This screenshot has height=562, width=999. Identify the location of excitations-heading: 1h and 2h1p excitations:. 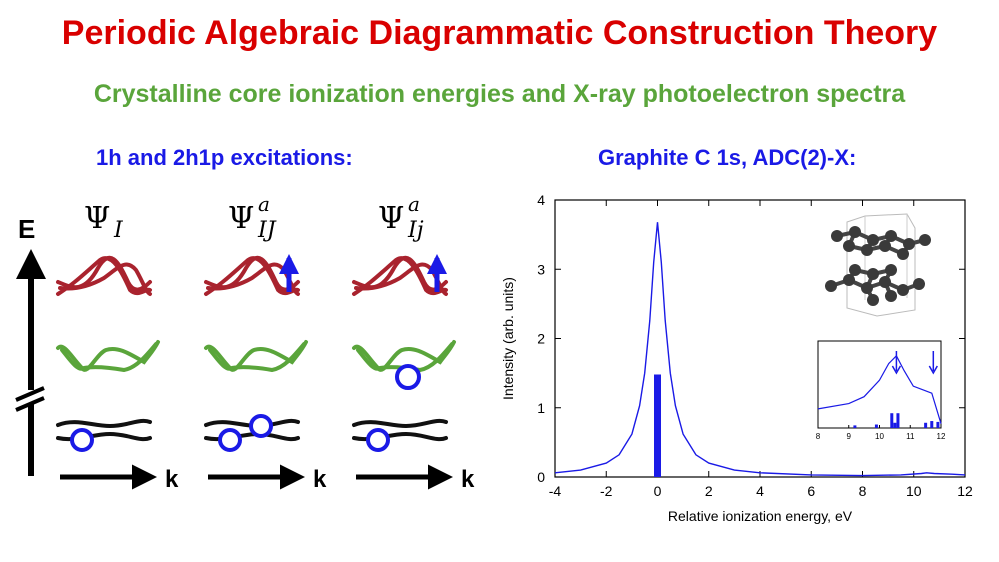
(224, 157).